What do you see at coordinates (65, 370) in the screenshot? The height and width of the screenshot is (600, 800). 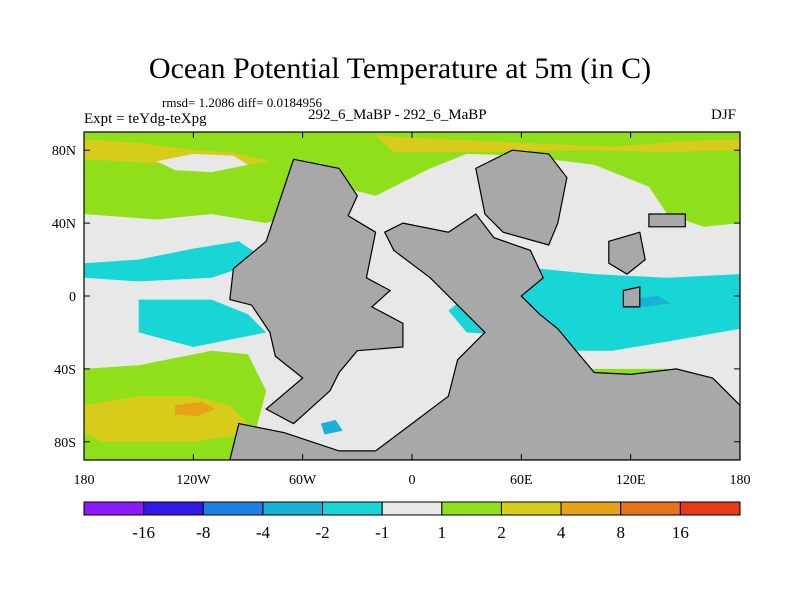 I see `y-tick-label: 40S` at bounding box center [65, 370].